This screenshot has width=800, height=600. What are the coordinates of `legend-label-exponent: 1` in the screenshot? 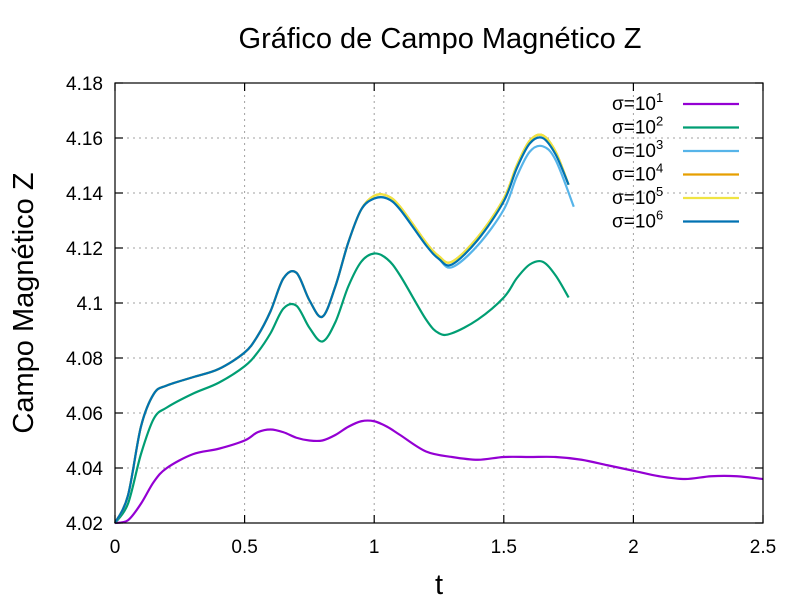 It's located at (659, 97).